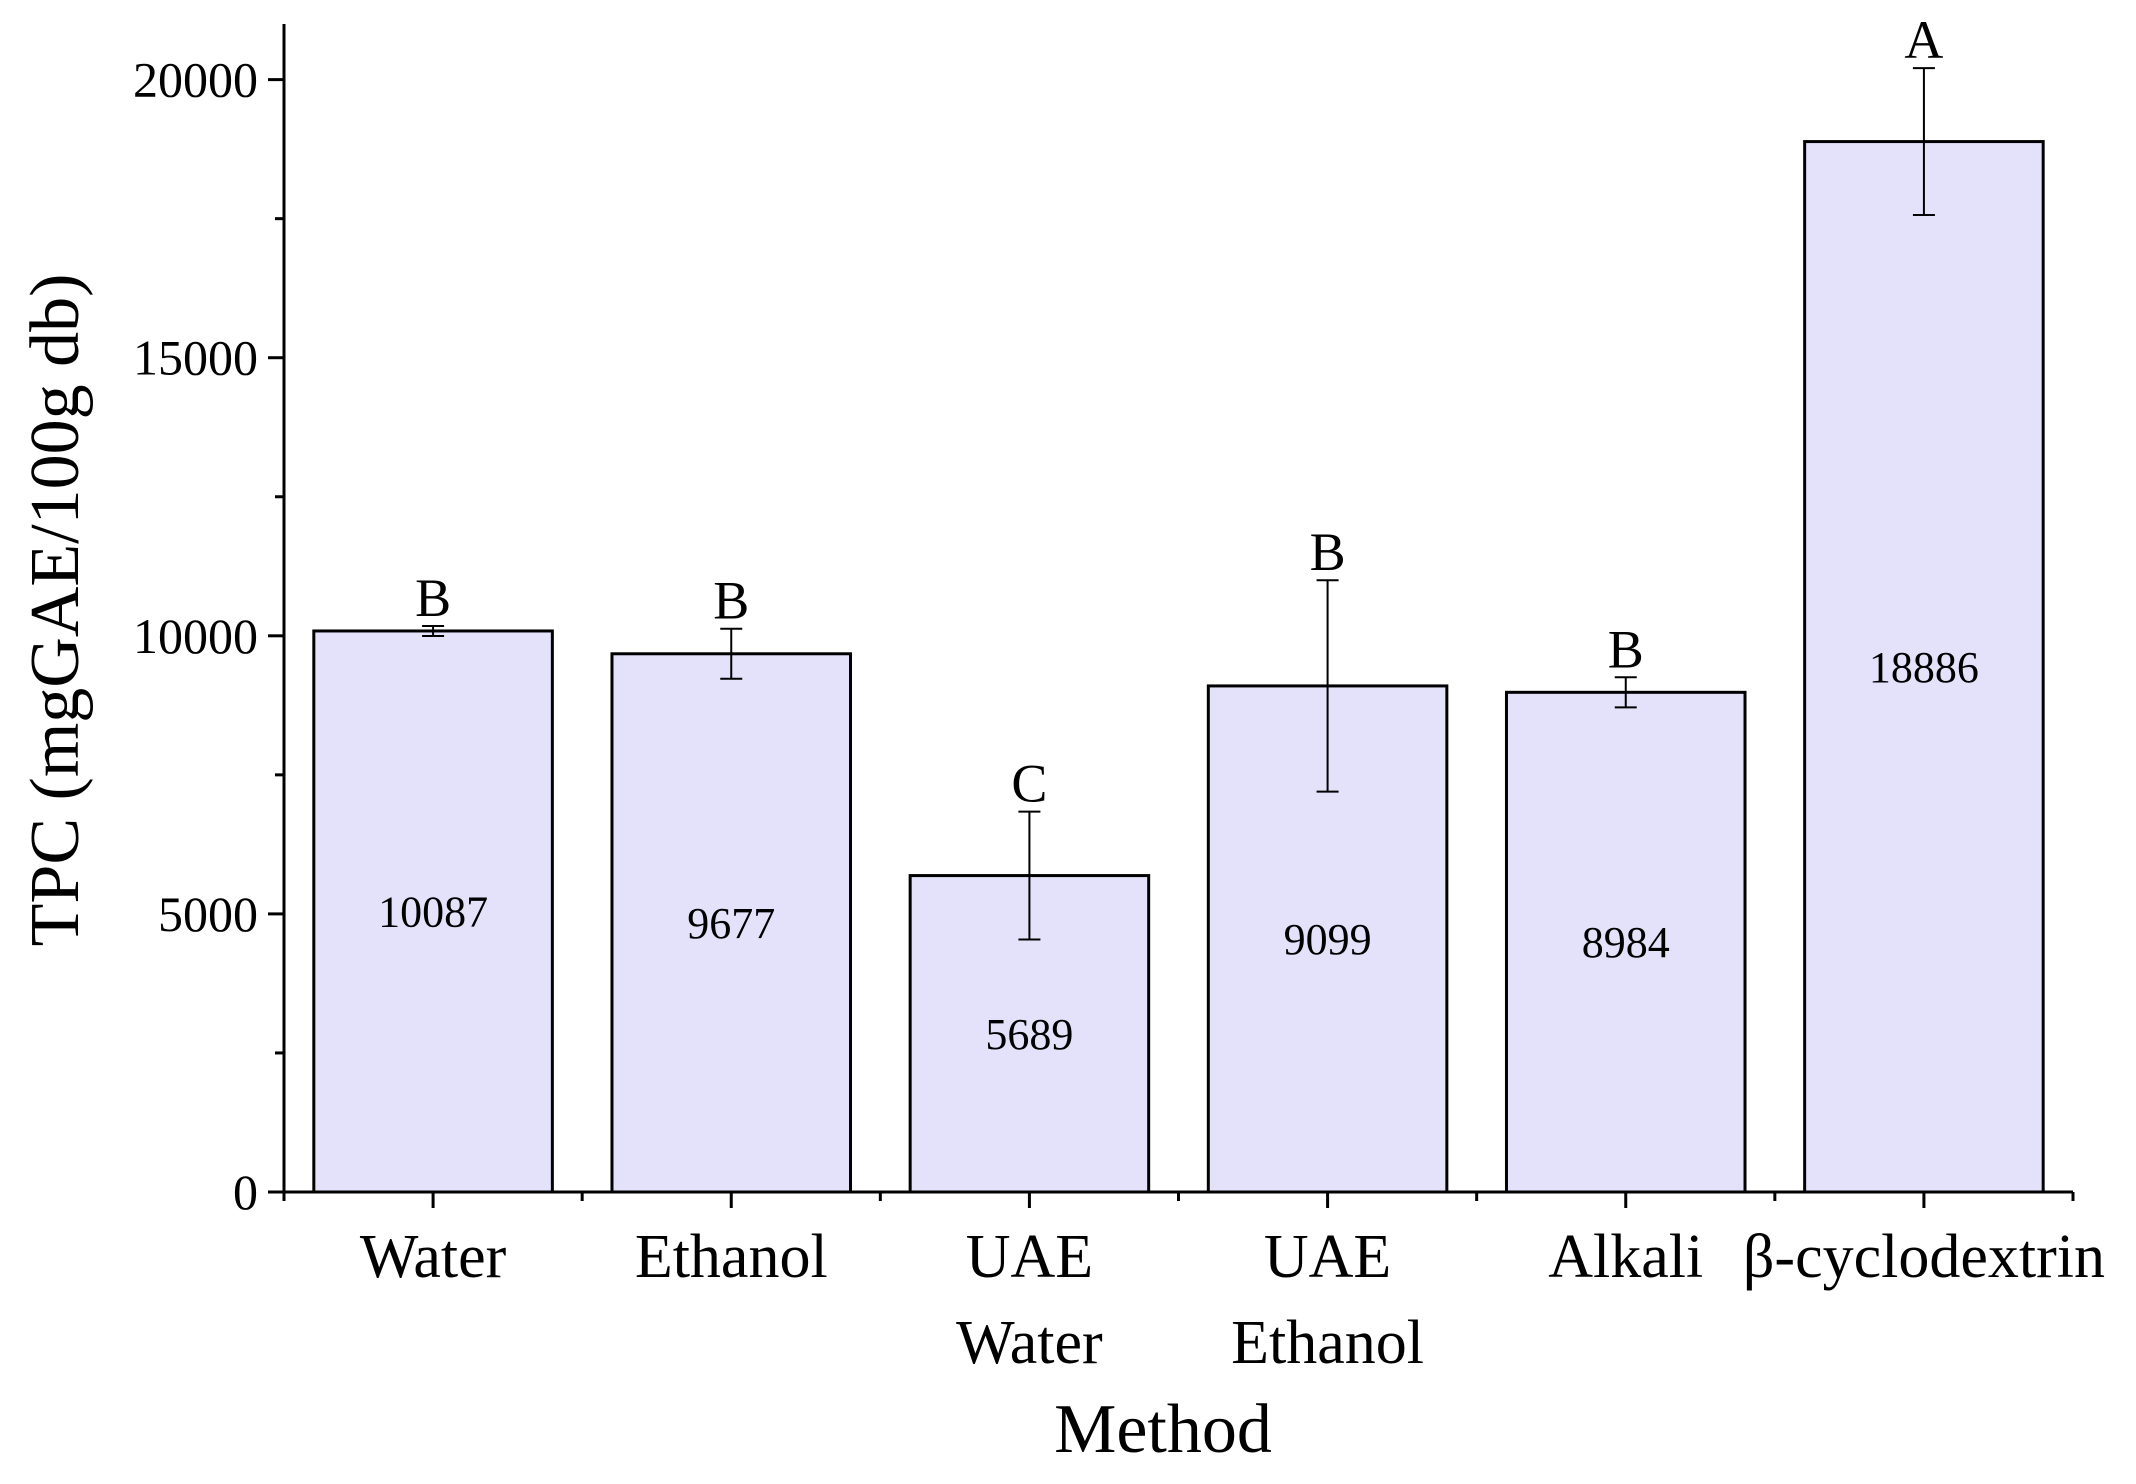  I want to click on y-tick-label: 0, so click(245, 1192).